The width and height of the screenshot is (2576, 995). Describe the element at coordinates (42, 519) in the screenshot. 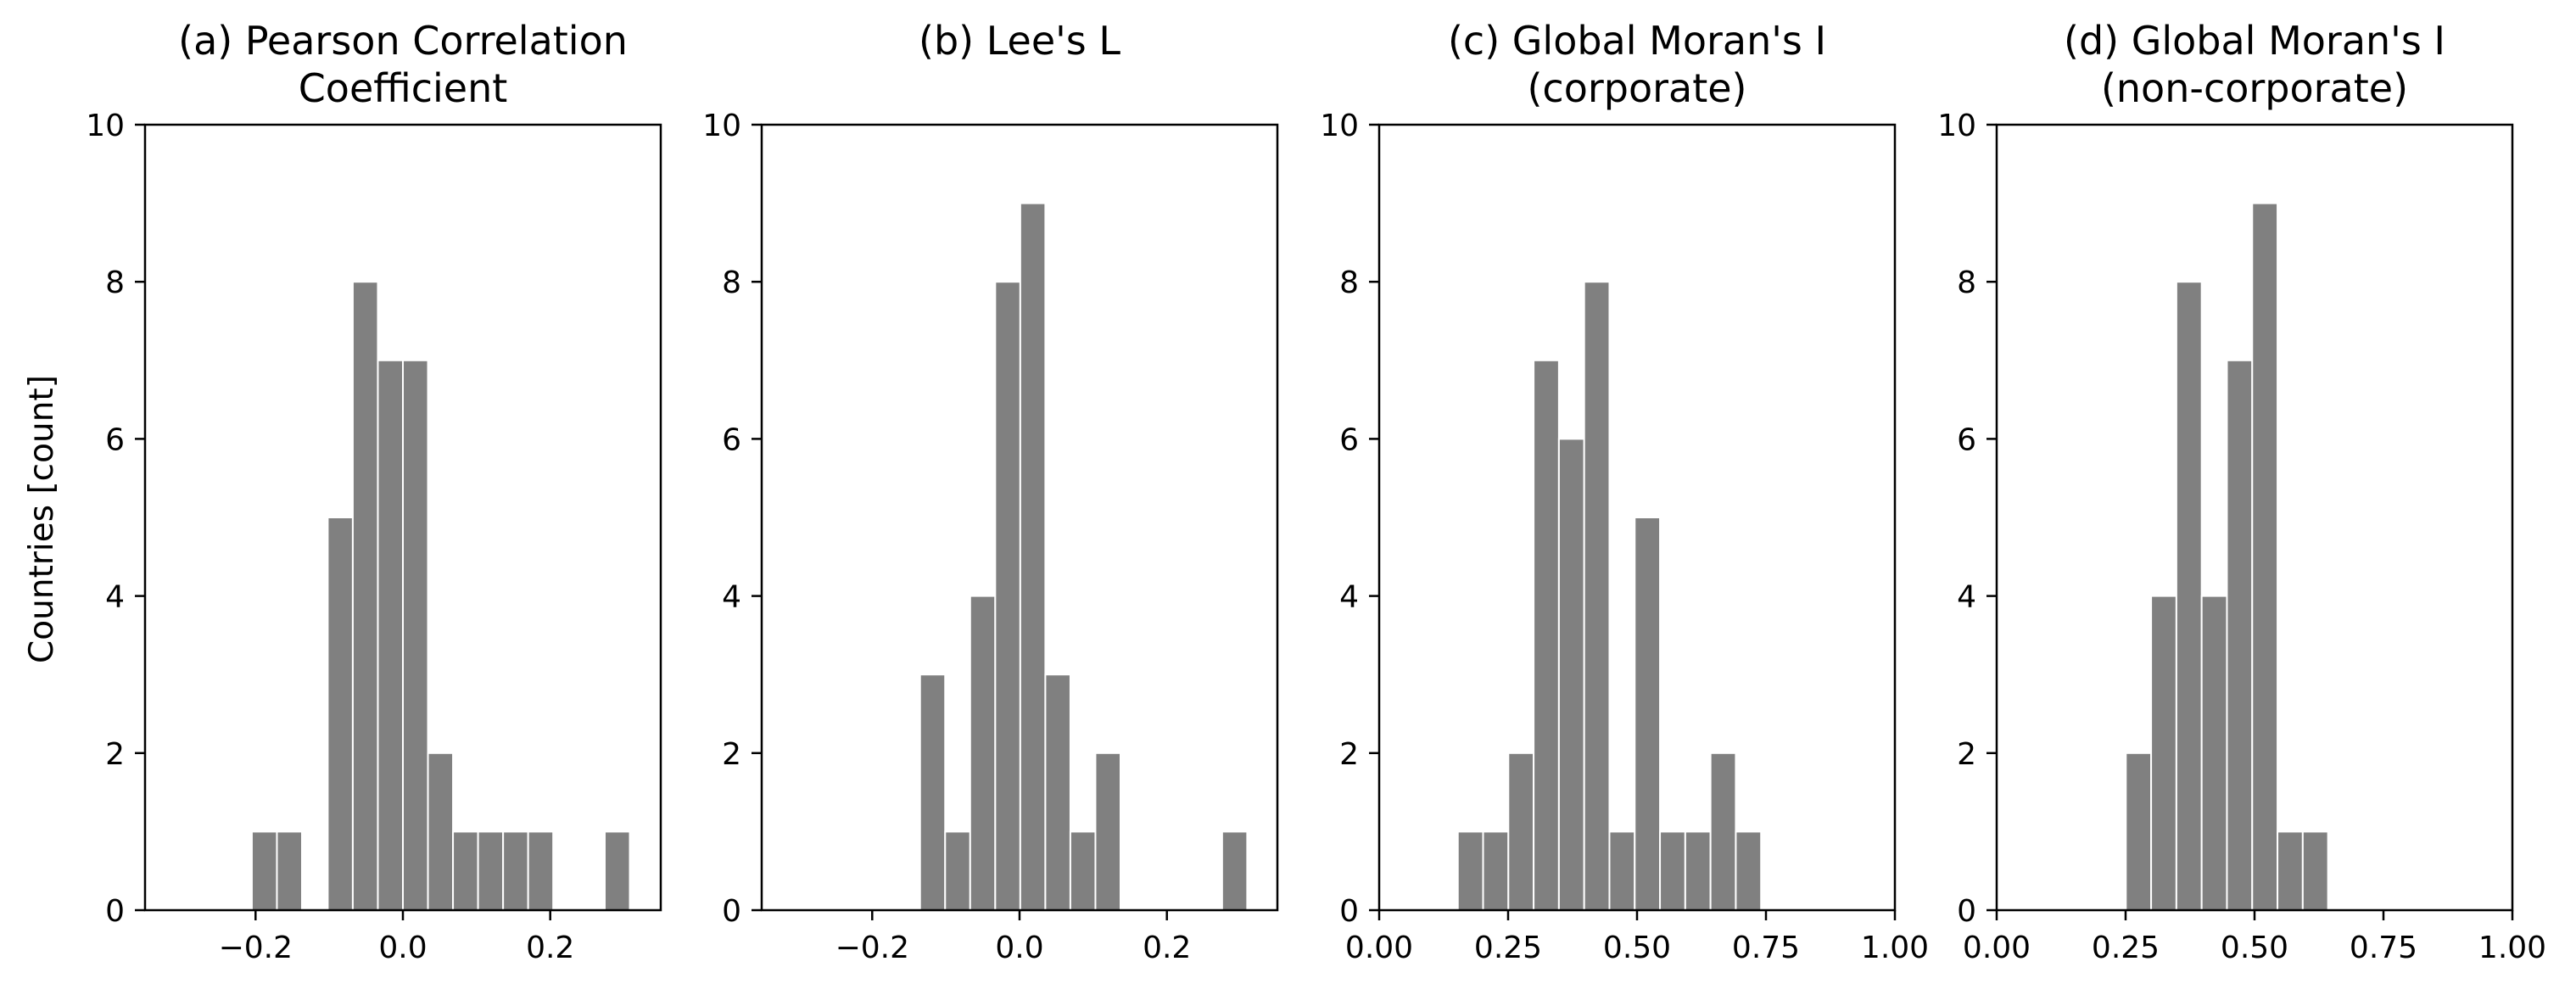

I see `y-axis-label: Countries [count]` at that location.